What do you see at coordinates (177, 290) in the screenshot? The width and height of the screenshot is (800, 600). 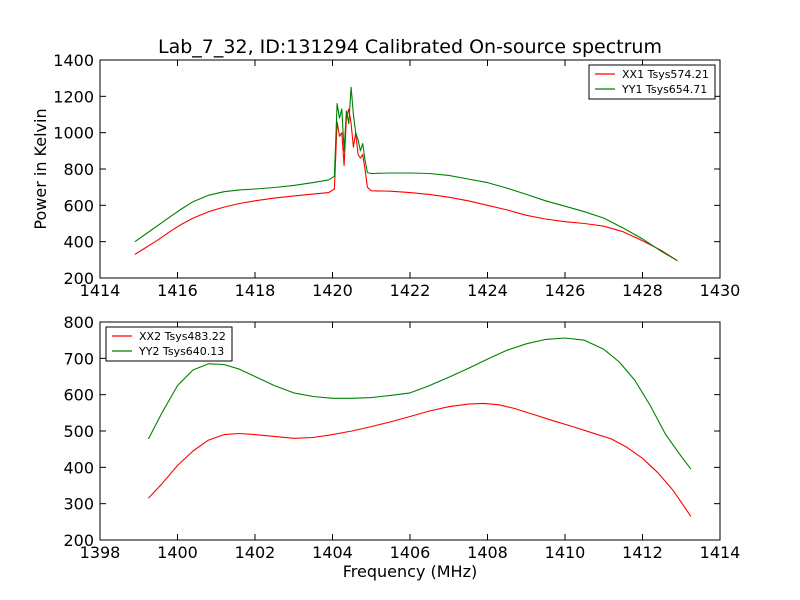 I see `x-tick-label: 1416` at bounding box center [177, 290].